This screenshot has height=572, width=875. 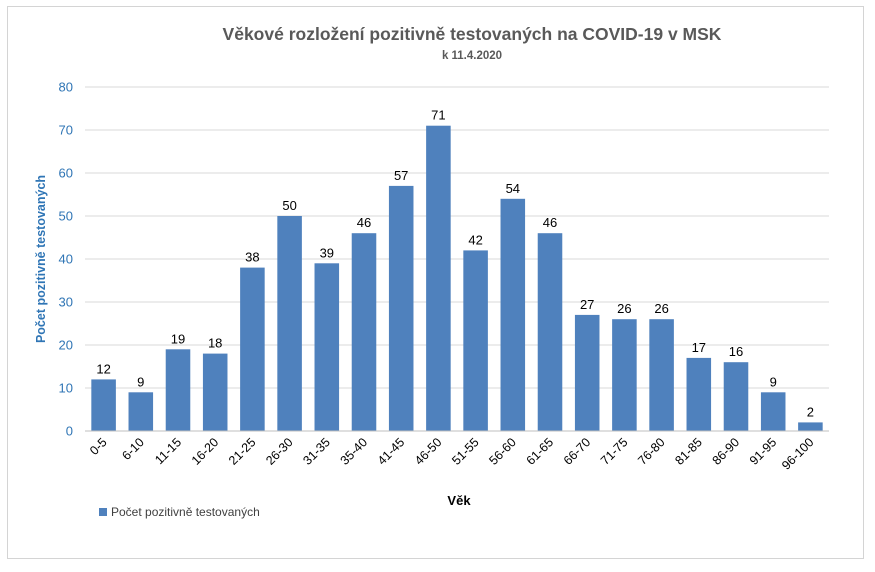 What do you see at coordinates (178, 338) in the screenshot?
I see `data-label: 19` at bounding box center [178, 338].